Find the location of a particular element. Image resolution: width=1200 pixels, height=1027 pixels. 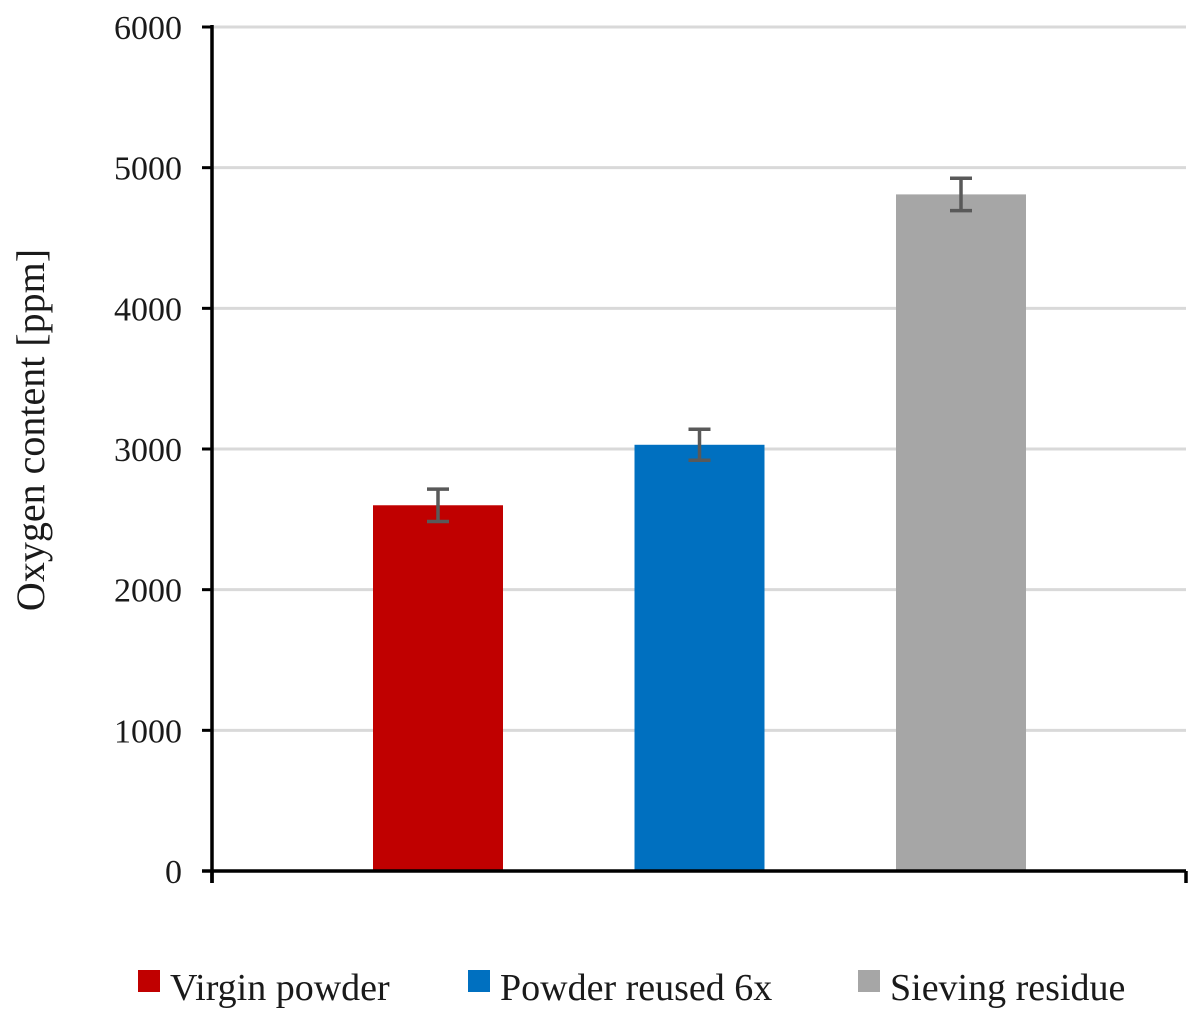

legend-label: Sieving residue is located at coordinates (1007, 988).